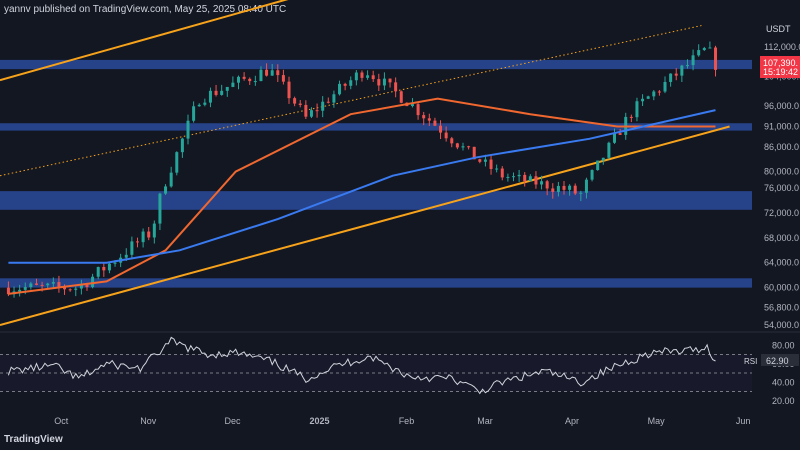  What do you see at coordinates (743, 421) in the screenshot?
I see `x-tick-8: Jun` at bounding box center [743, 421].